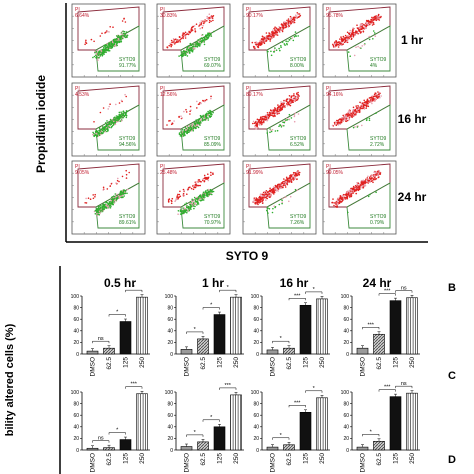 This screenshot has width=474, height=474. Describe the element at coordinates (256, 332) in the screenshot. I see `bar-y-tick-label: 40` at that location.